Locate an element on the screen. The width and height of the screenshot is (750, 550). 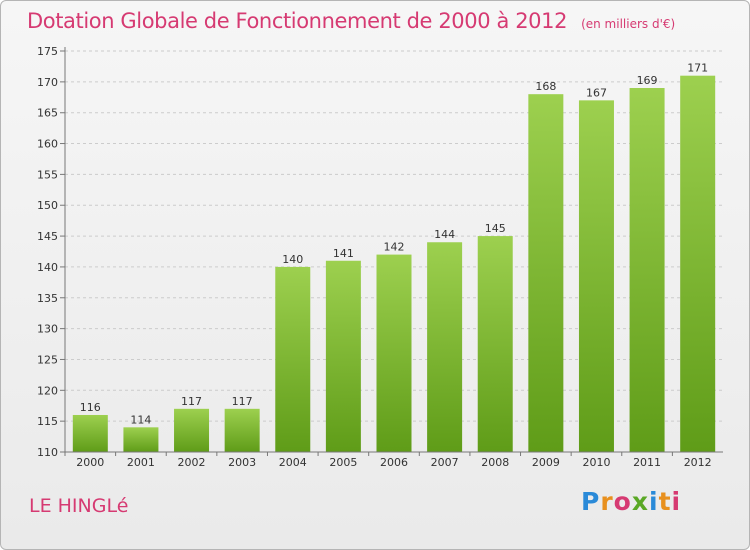
y-tick-label: 175 is located at coordinates (47, 51).